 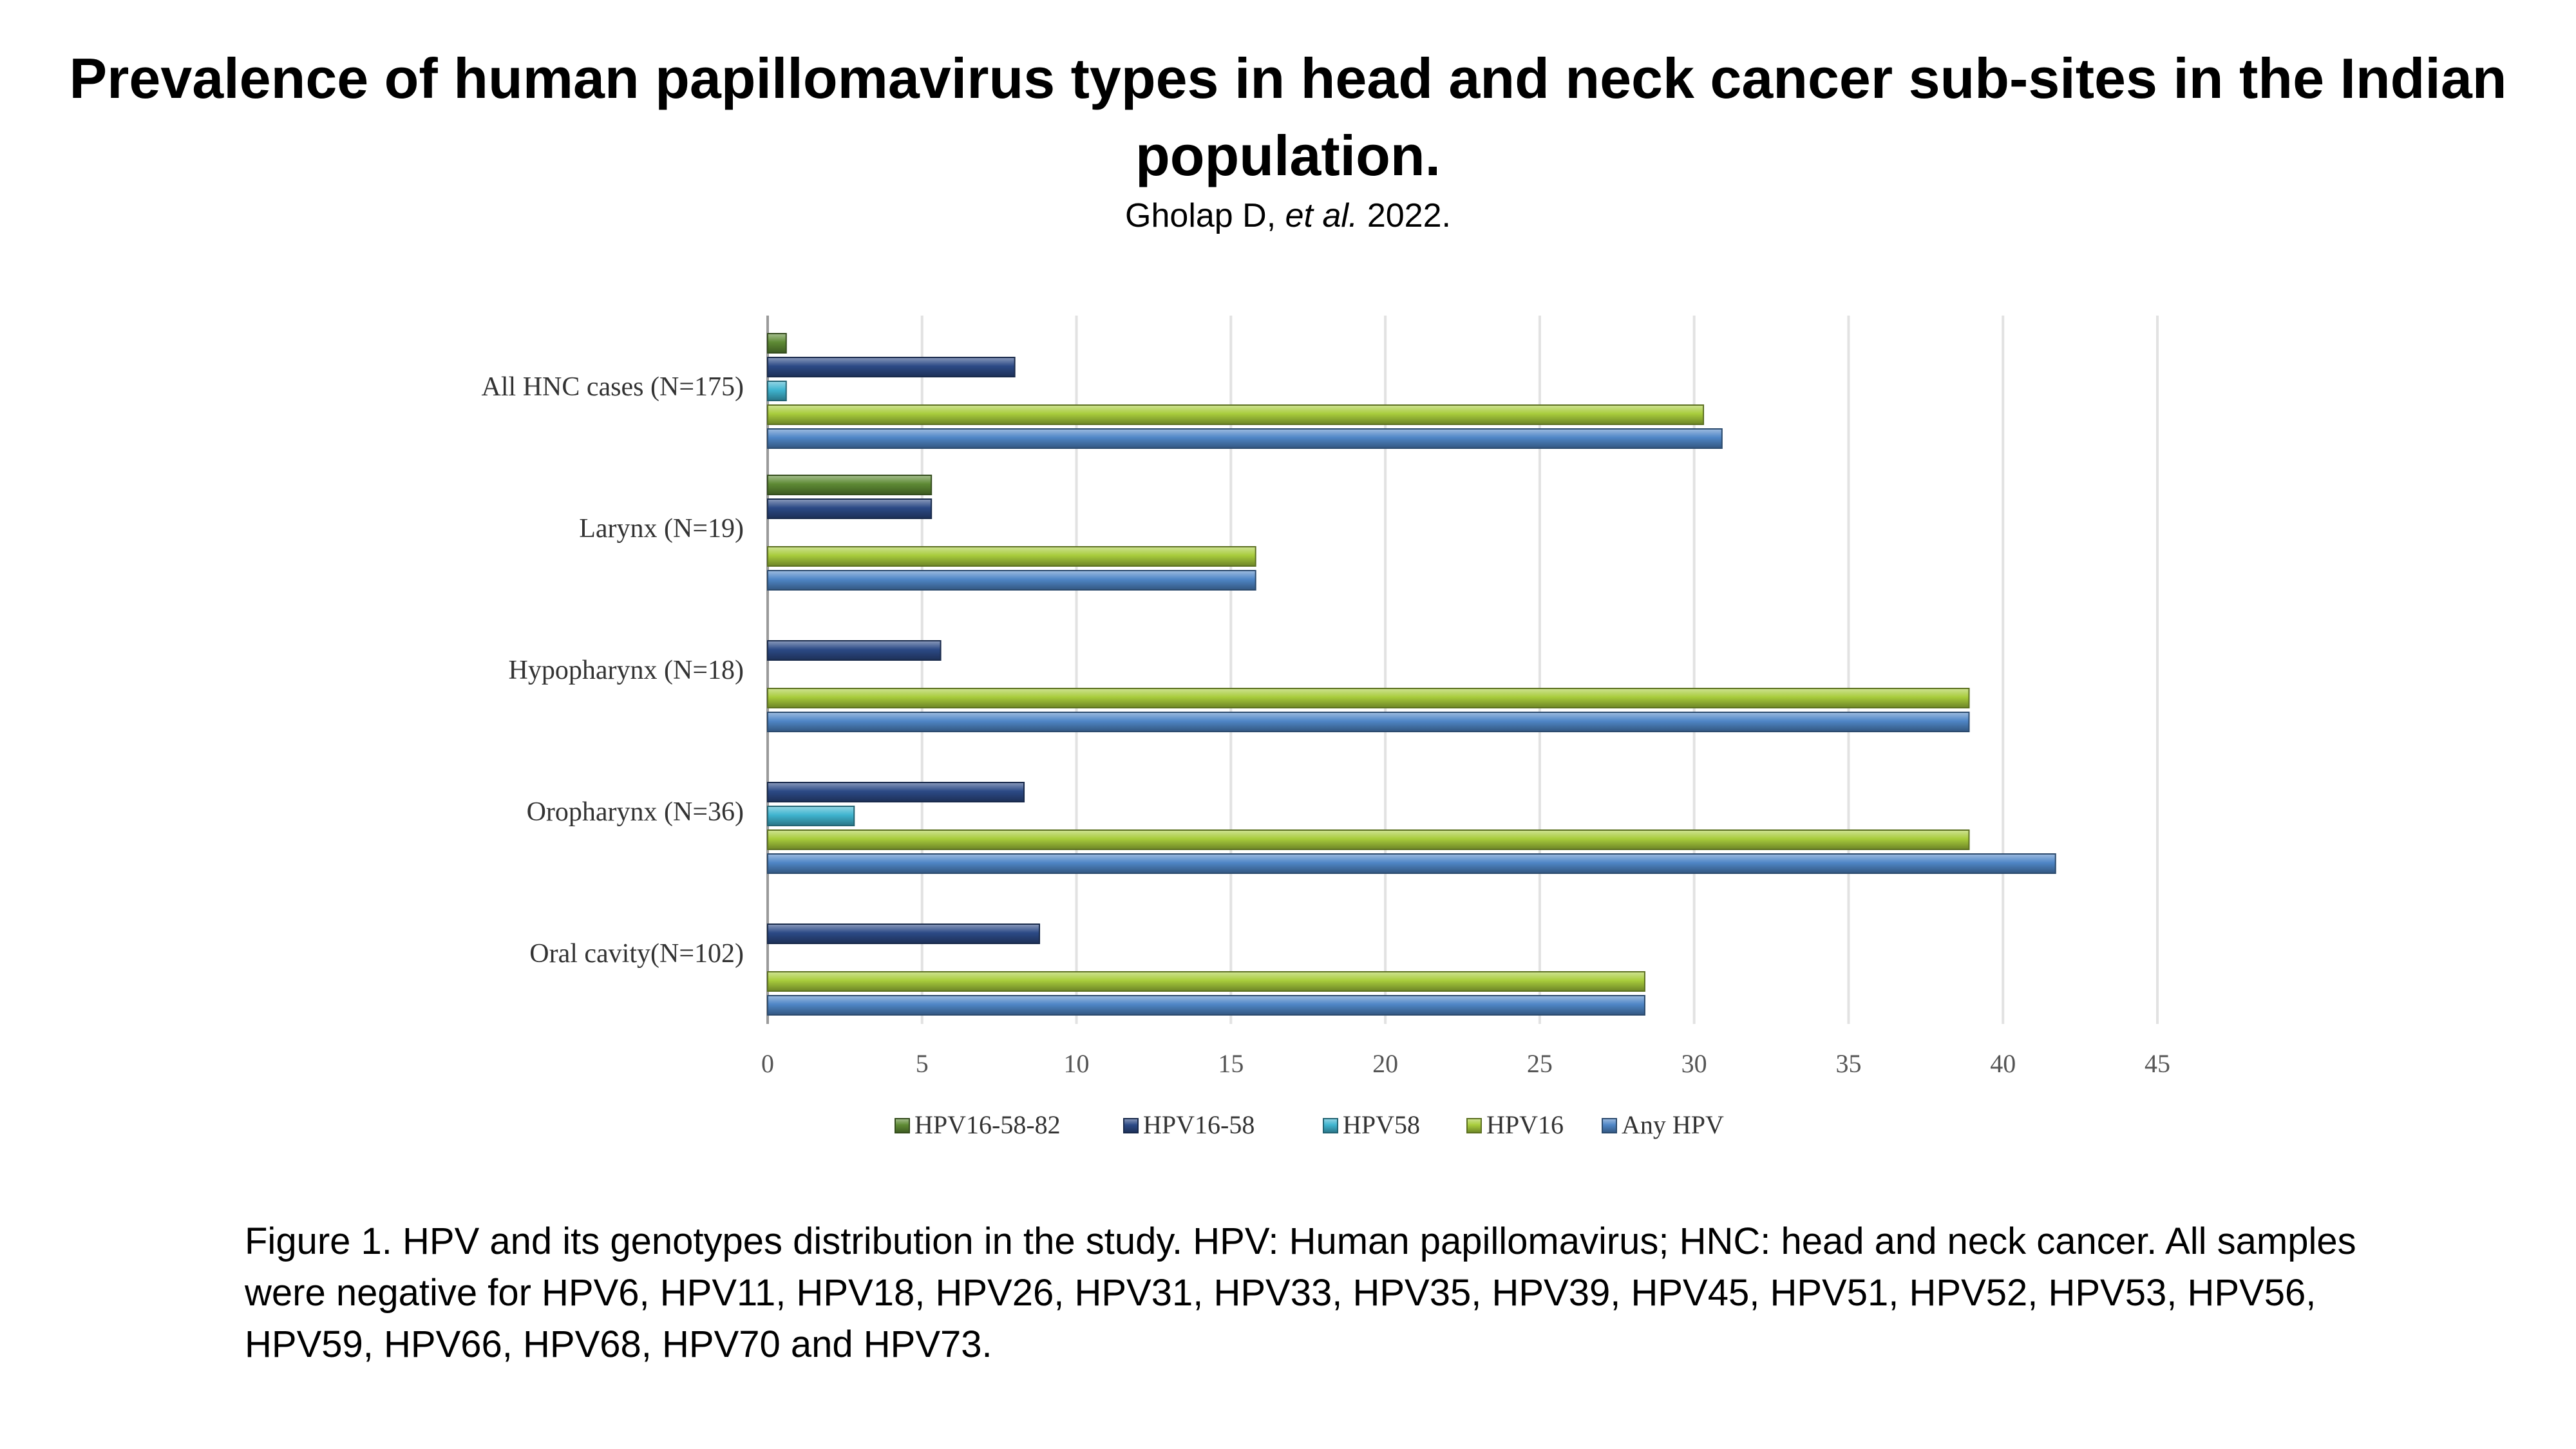 What do you see at coordinates (1385, 1063) in the screenshot?
I see `x-tick-label: 20` at bounding box center [1385, 1063].